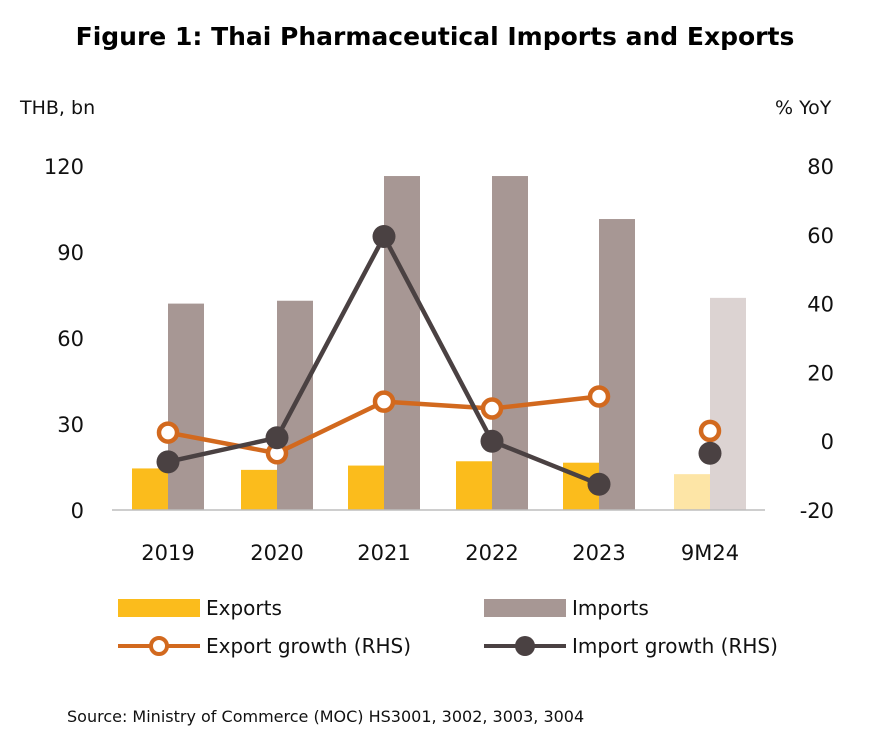  Describe the element at coordinates (710, 553) in the screenshot. I see `x-tick-label: 9M24` at that location.